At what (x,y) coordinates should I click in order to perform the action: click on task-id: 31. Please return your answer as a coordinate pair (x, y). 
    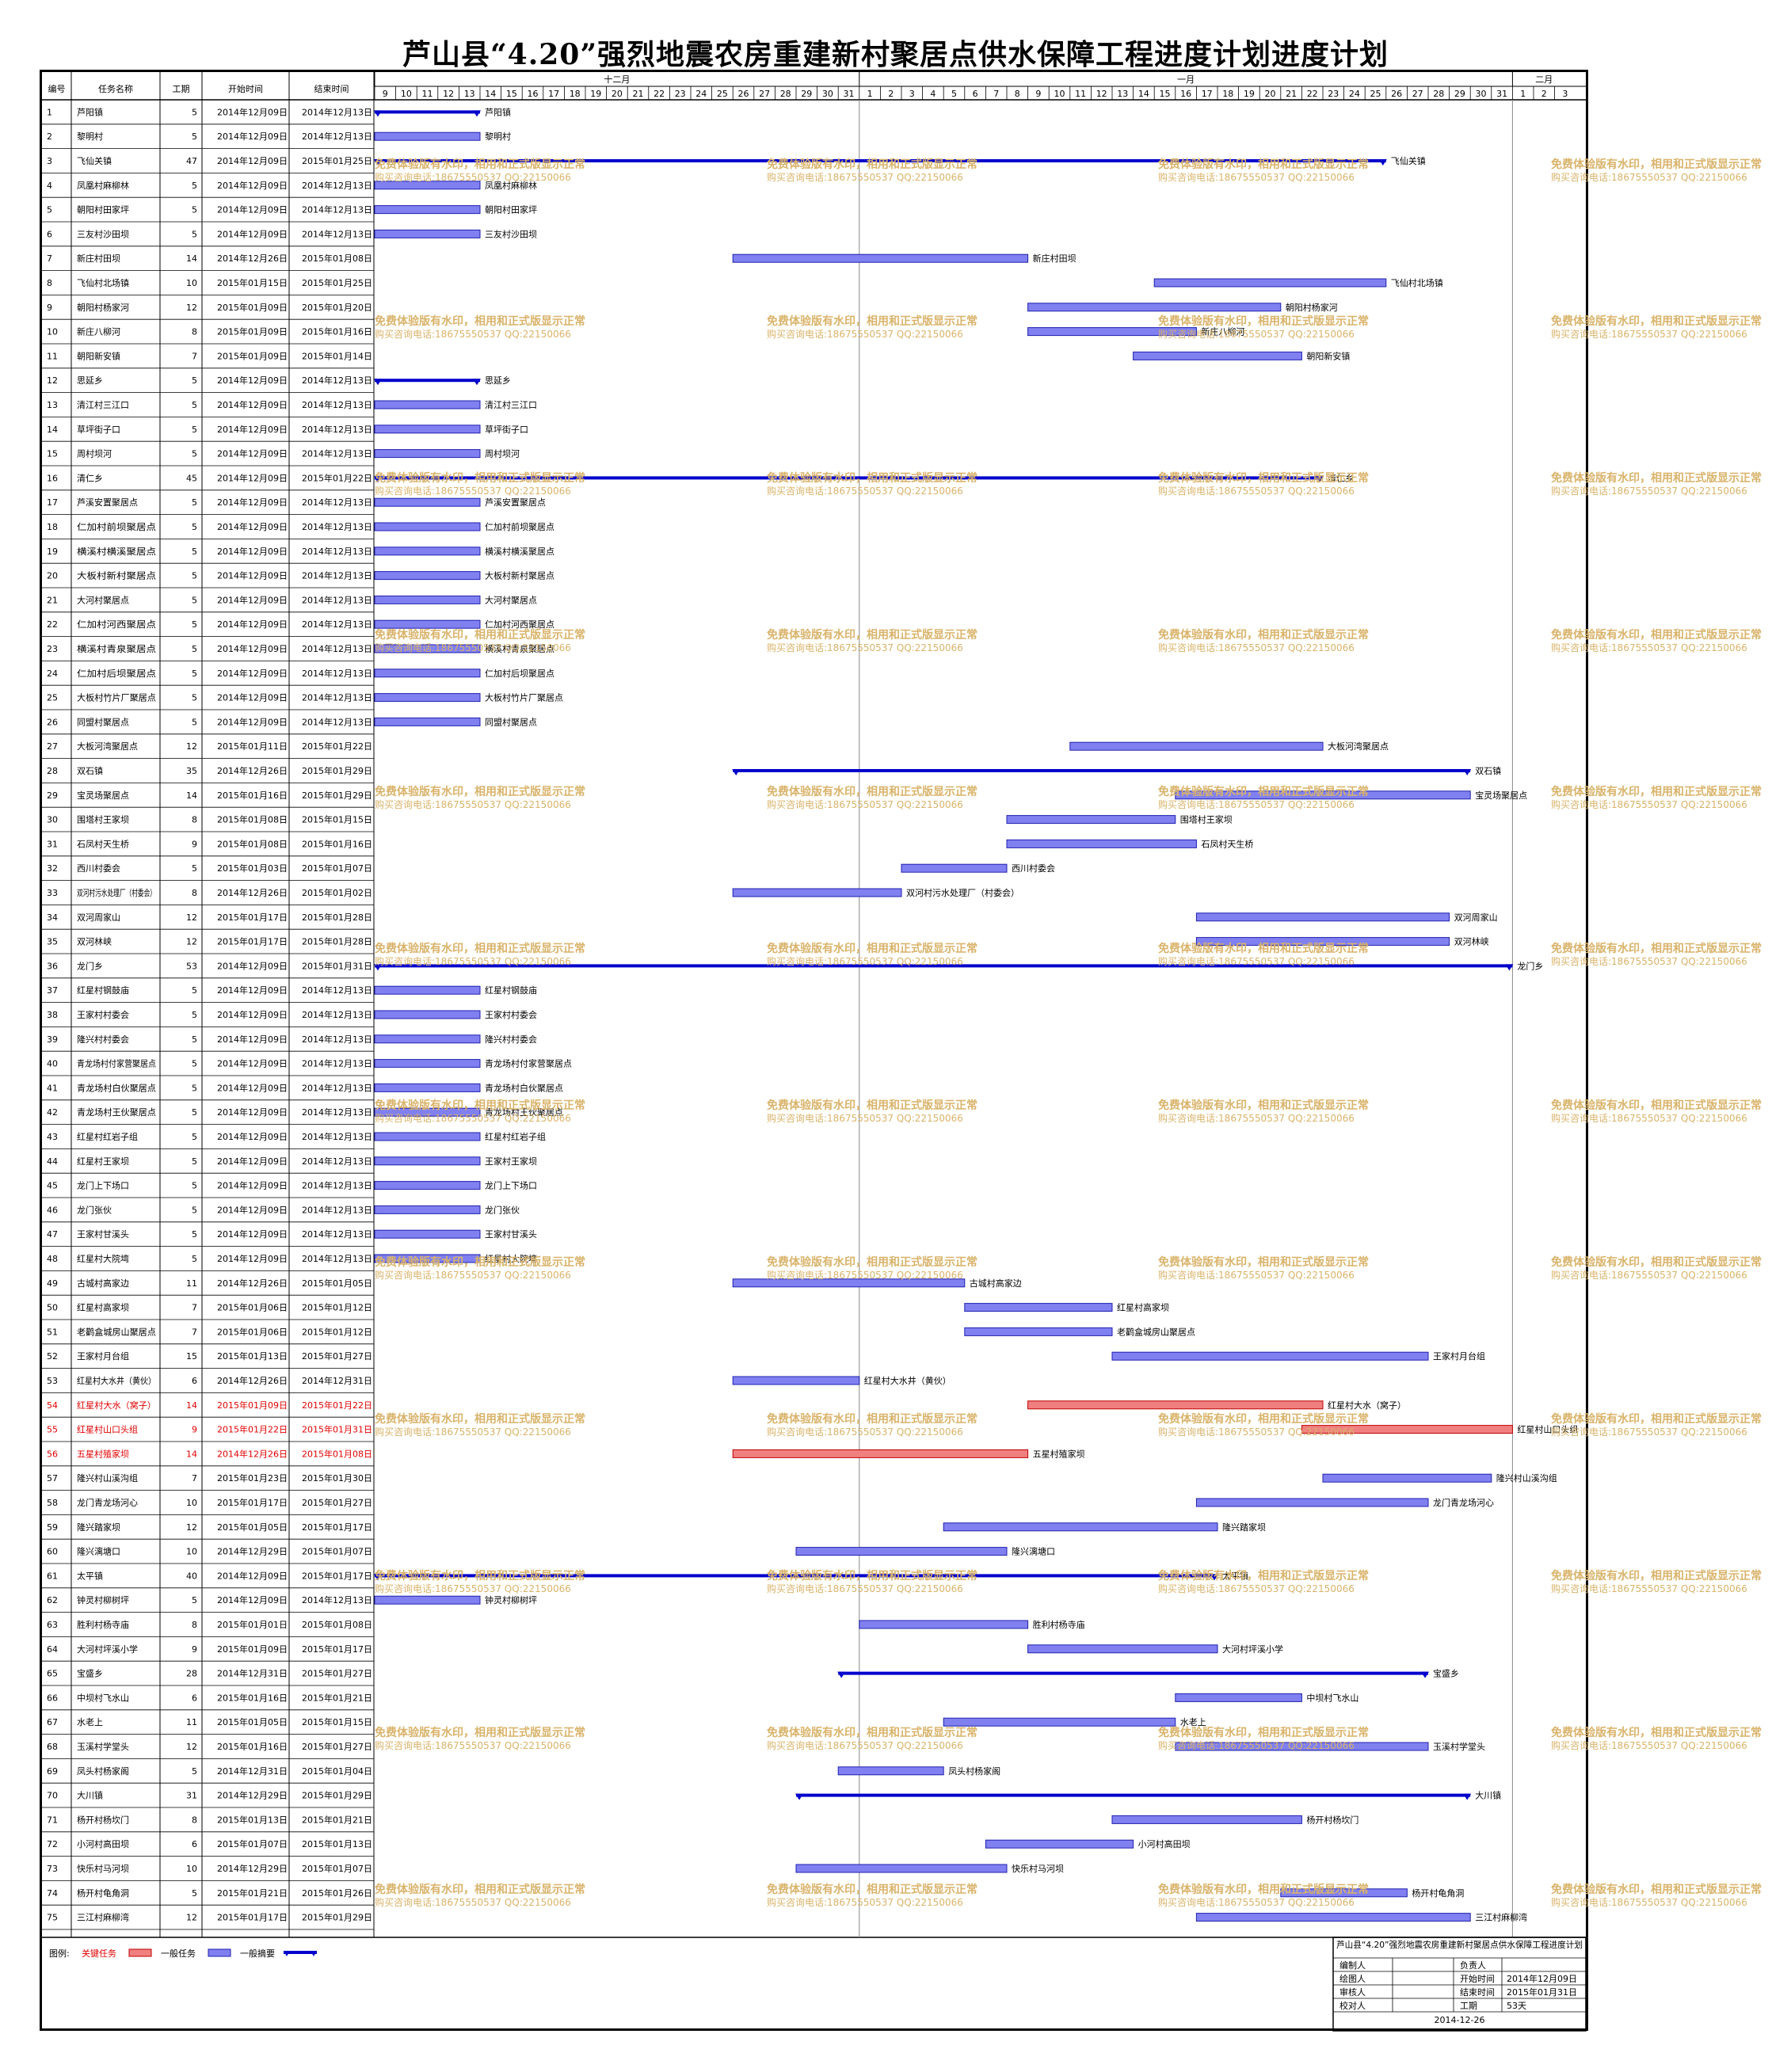
    Looking at the image, I should click on (52, 844).